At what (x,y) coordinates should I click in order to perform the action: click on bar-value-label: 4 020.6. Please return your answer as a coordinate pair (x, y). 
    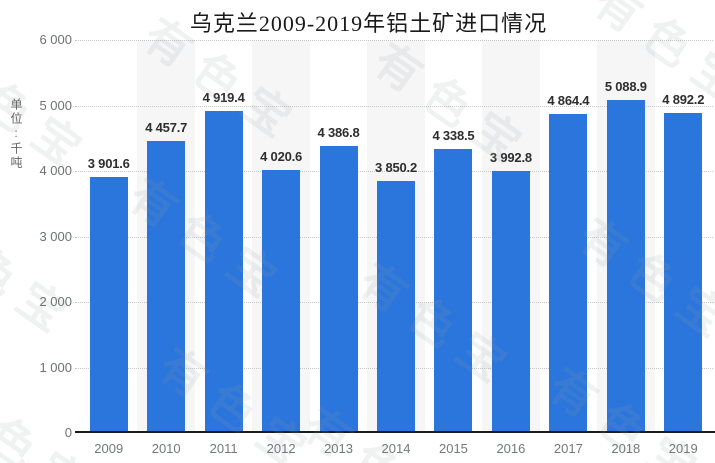
    Looking at the image, I should click on (281, 156).